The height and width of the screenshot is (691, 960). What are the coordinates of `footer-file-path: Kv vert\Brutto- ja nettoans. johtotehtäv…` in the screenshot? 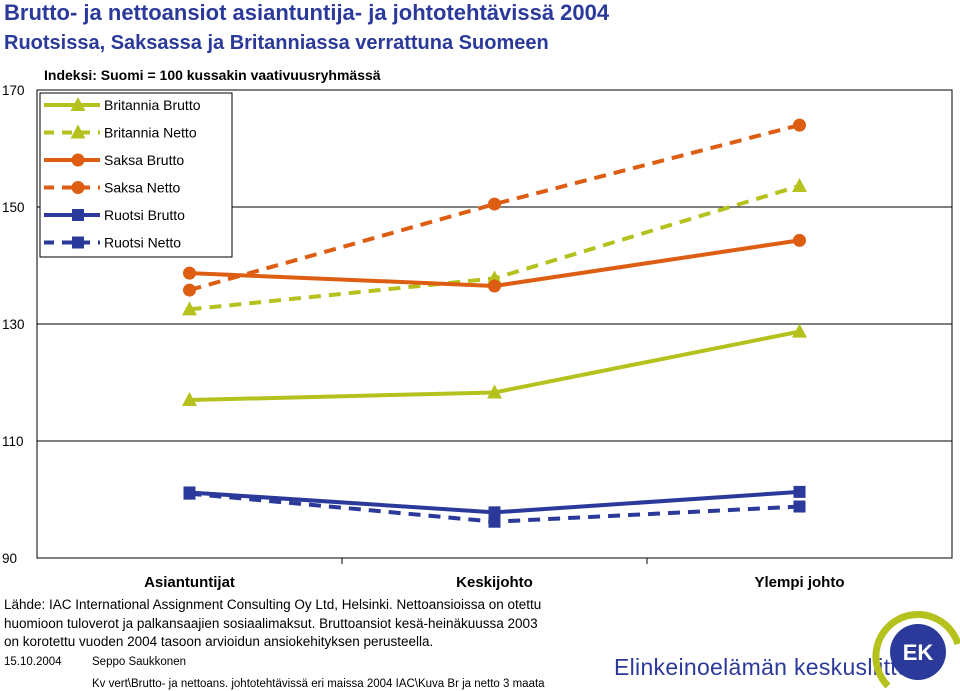 It's located at (318, 684).